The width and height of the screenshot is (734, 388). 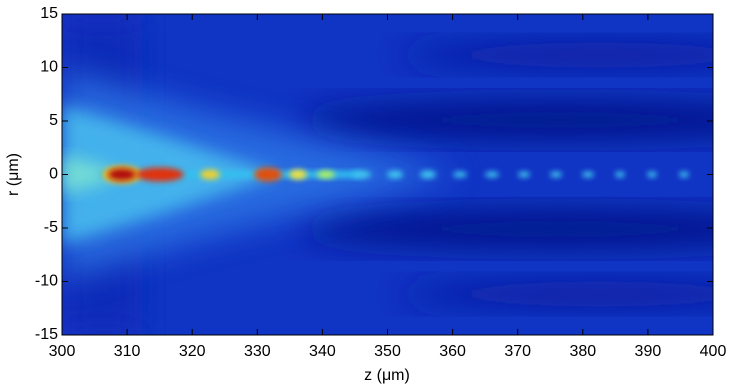 I want to click on x-tick-label: 390, so click(x=648, y=351).